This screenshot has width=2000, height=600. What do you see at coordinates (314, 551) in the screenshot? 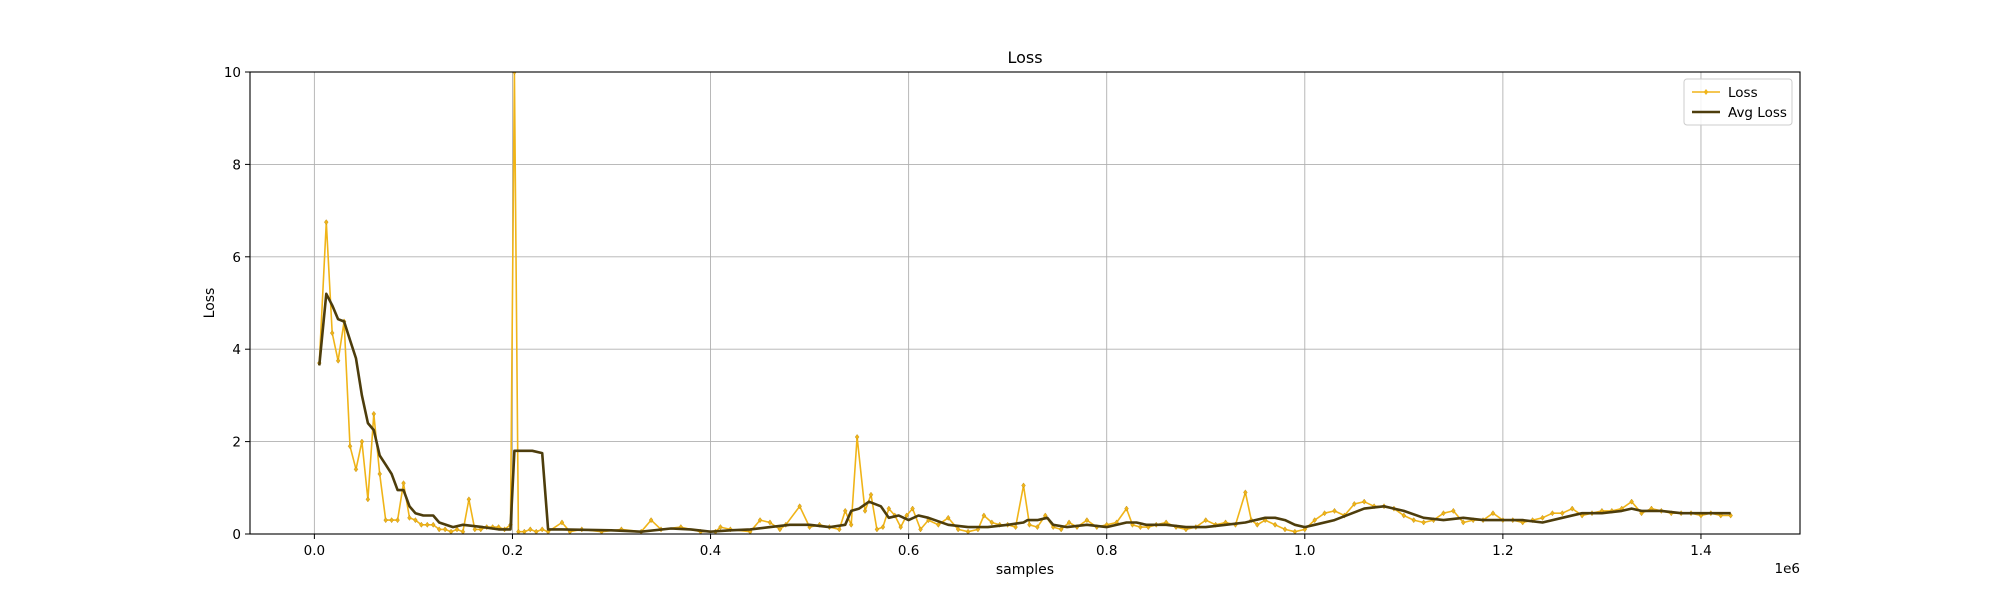
I see `x-tick-label: 0.0` at bounding box center [314, 551].